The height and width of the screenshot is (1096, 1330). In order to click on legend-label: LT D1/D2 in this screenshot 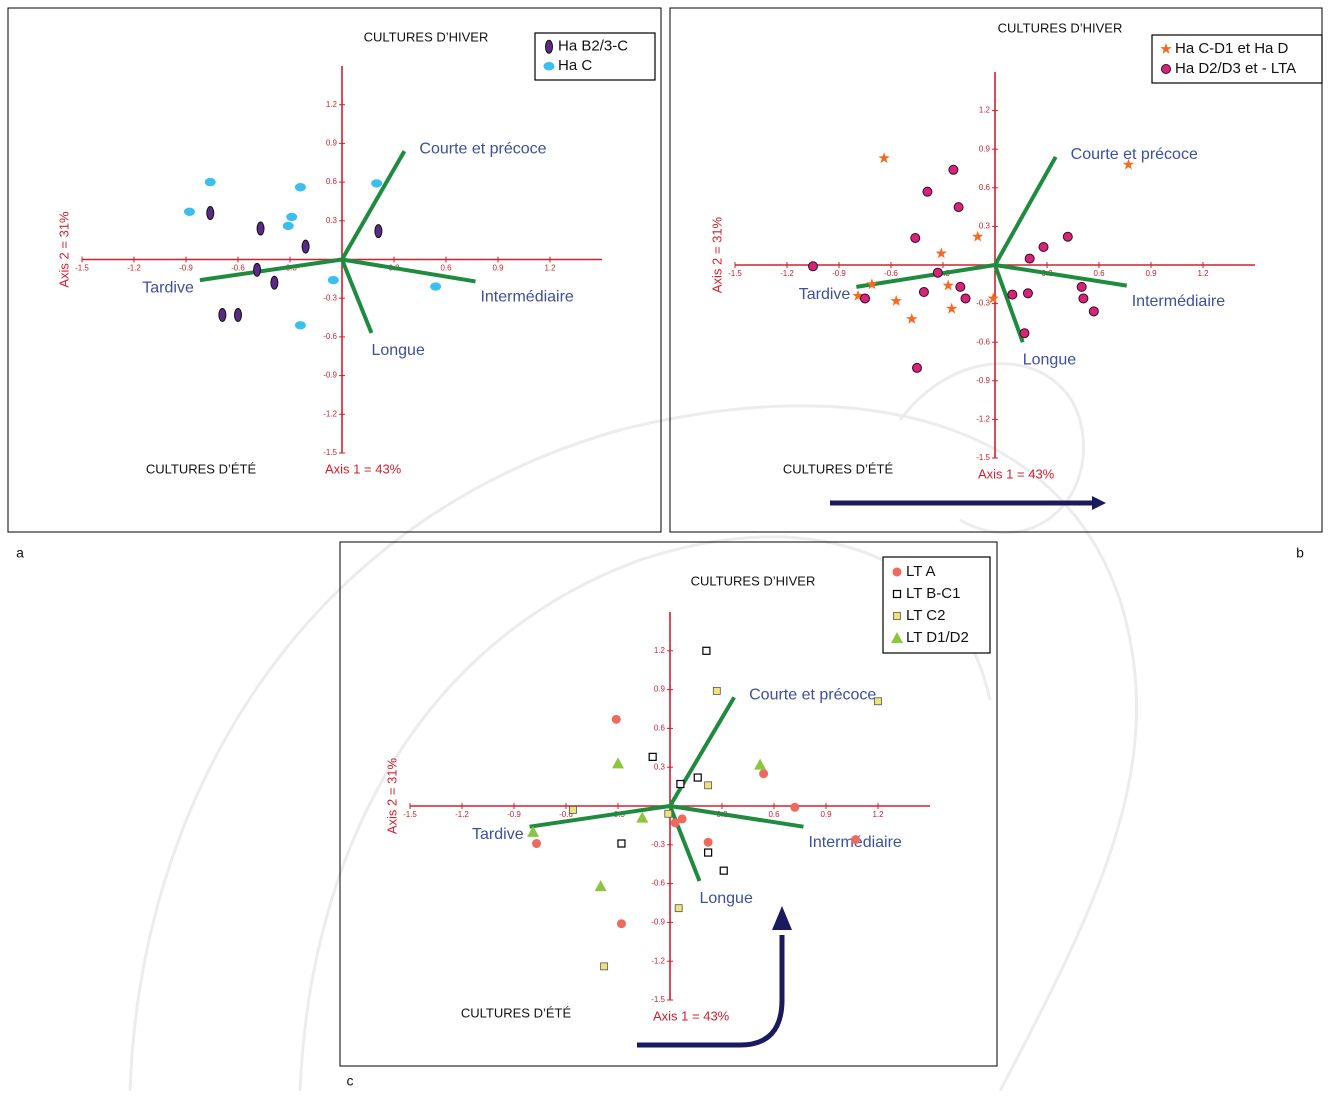, I will do `click(937, 637)`.